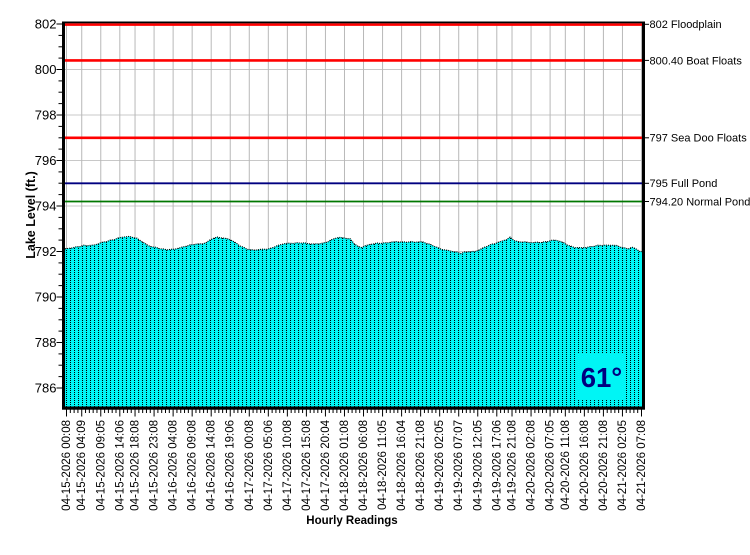  I want to click on svg-text: 795 Full Pond, so click(684, 184).